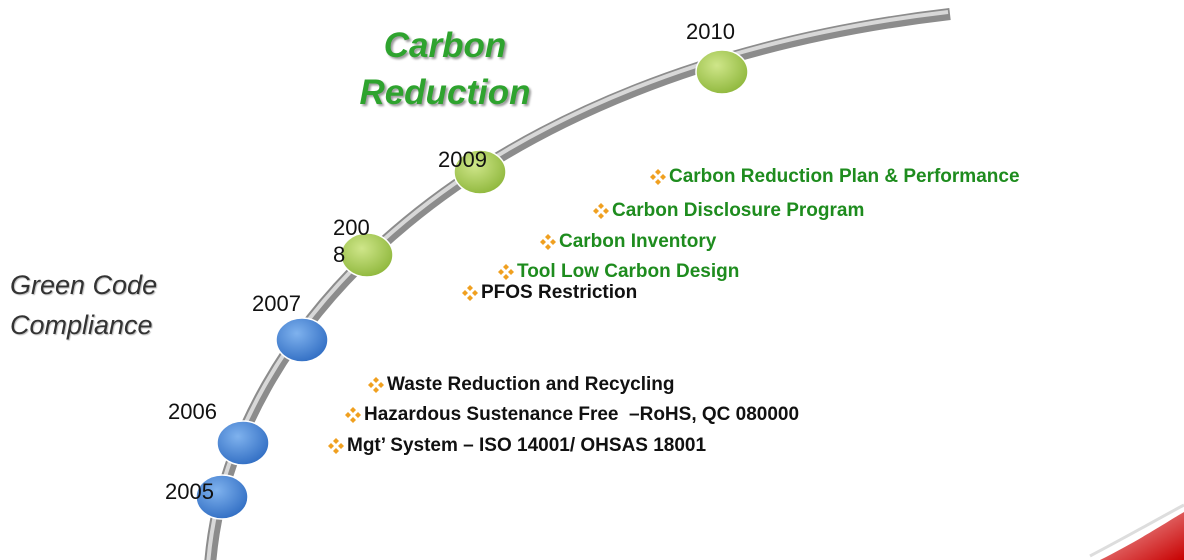  Describe the element at coordinates (527, 445) in the screenshot. I see `item-text: Mgt’ System – ISO 14001/ OHSAS 18001` at that location.